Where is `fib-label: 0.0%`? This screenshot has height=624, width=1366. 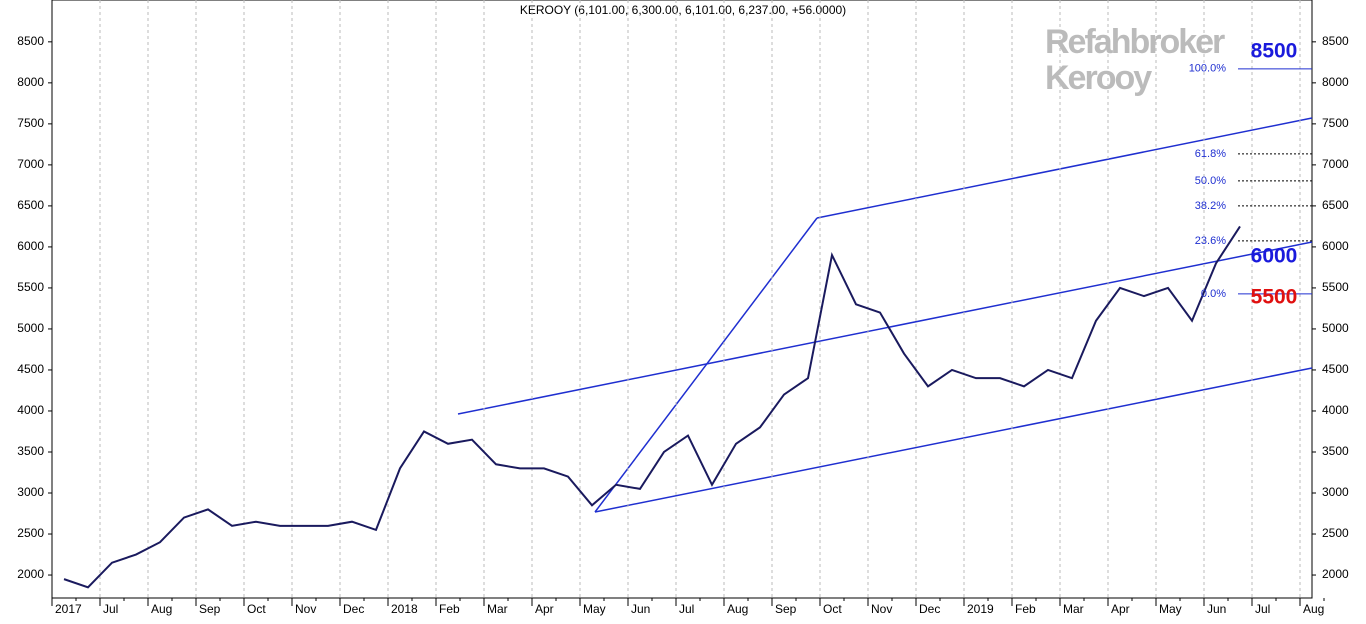 fib-label: 0.0% is located at coordinates (1213, 294).